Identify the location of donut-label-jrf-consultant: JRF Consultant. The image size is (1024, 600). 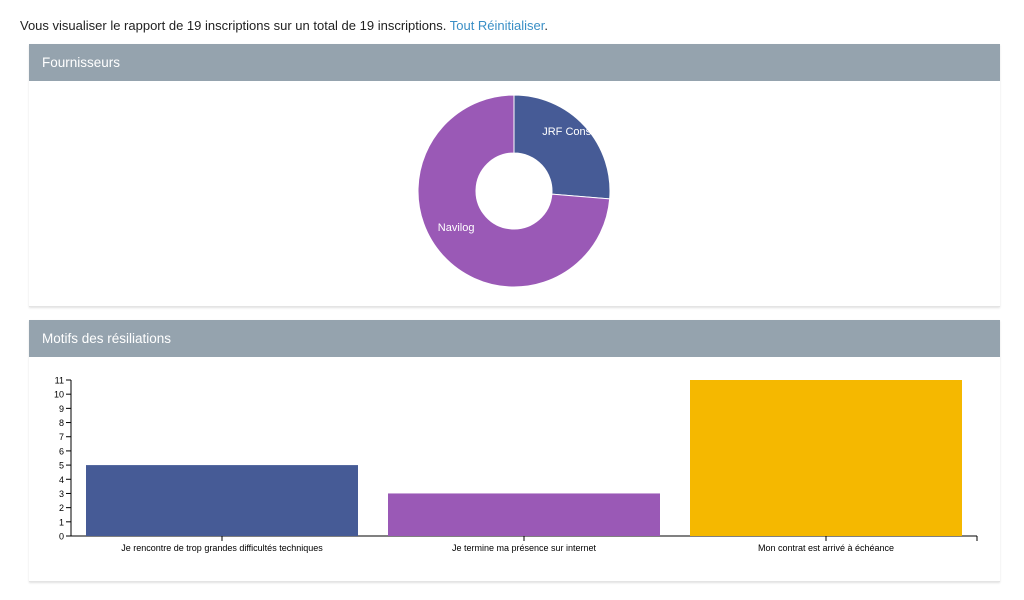
(580, 132).